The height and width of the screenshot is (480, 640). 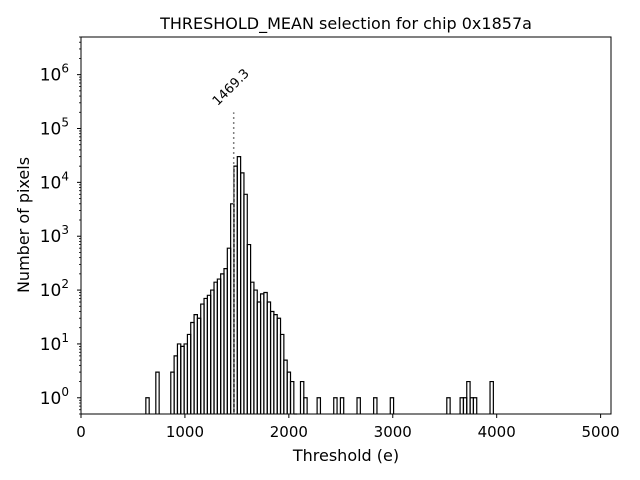 What do you see at coordinates (54, 181) in the screenshot?
I see `y-tick-label: 10⁴` at bounding box center [54, 181].